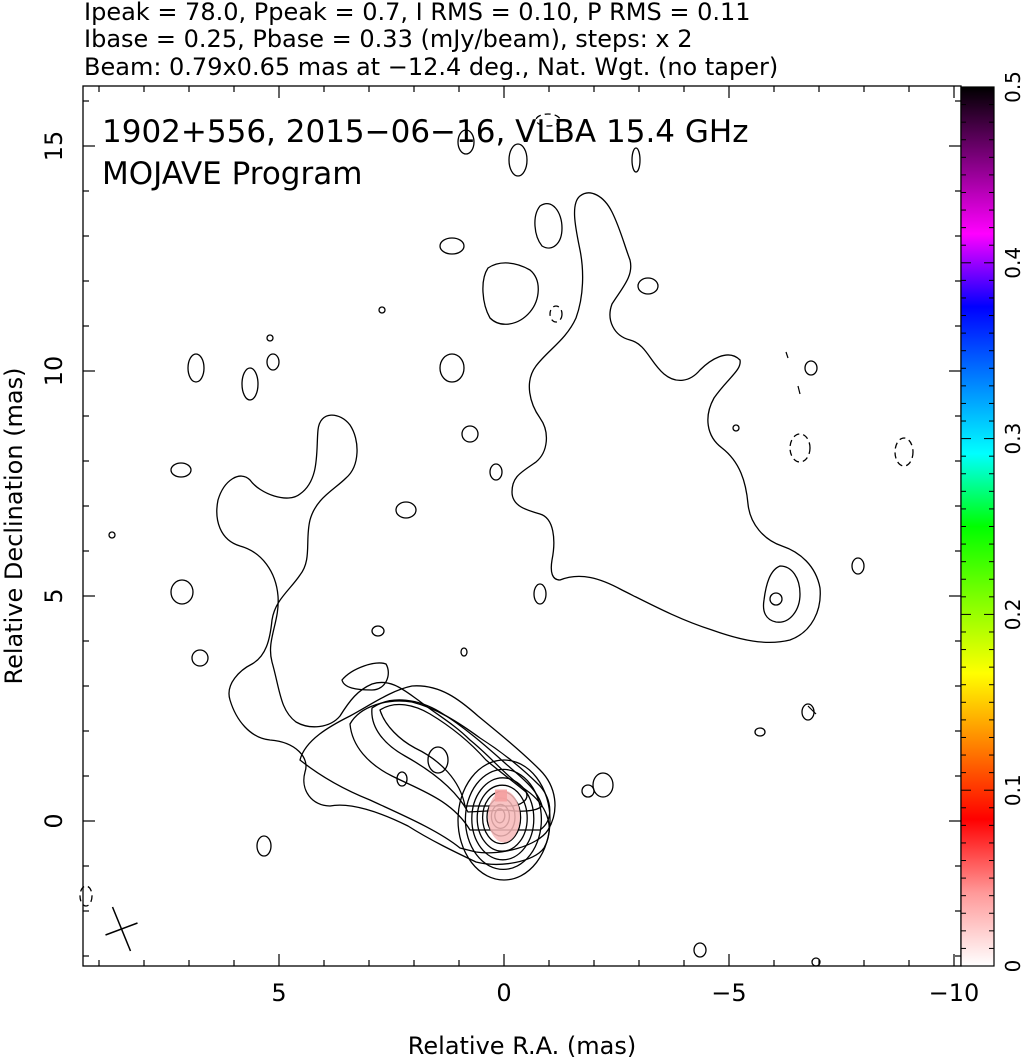 This screenshot has height=1061, width=1022. I want to click on north-plume-contour, so click(666, 418).